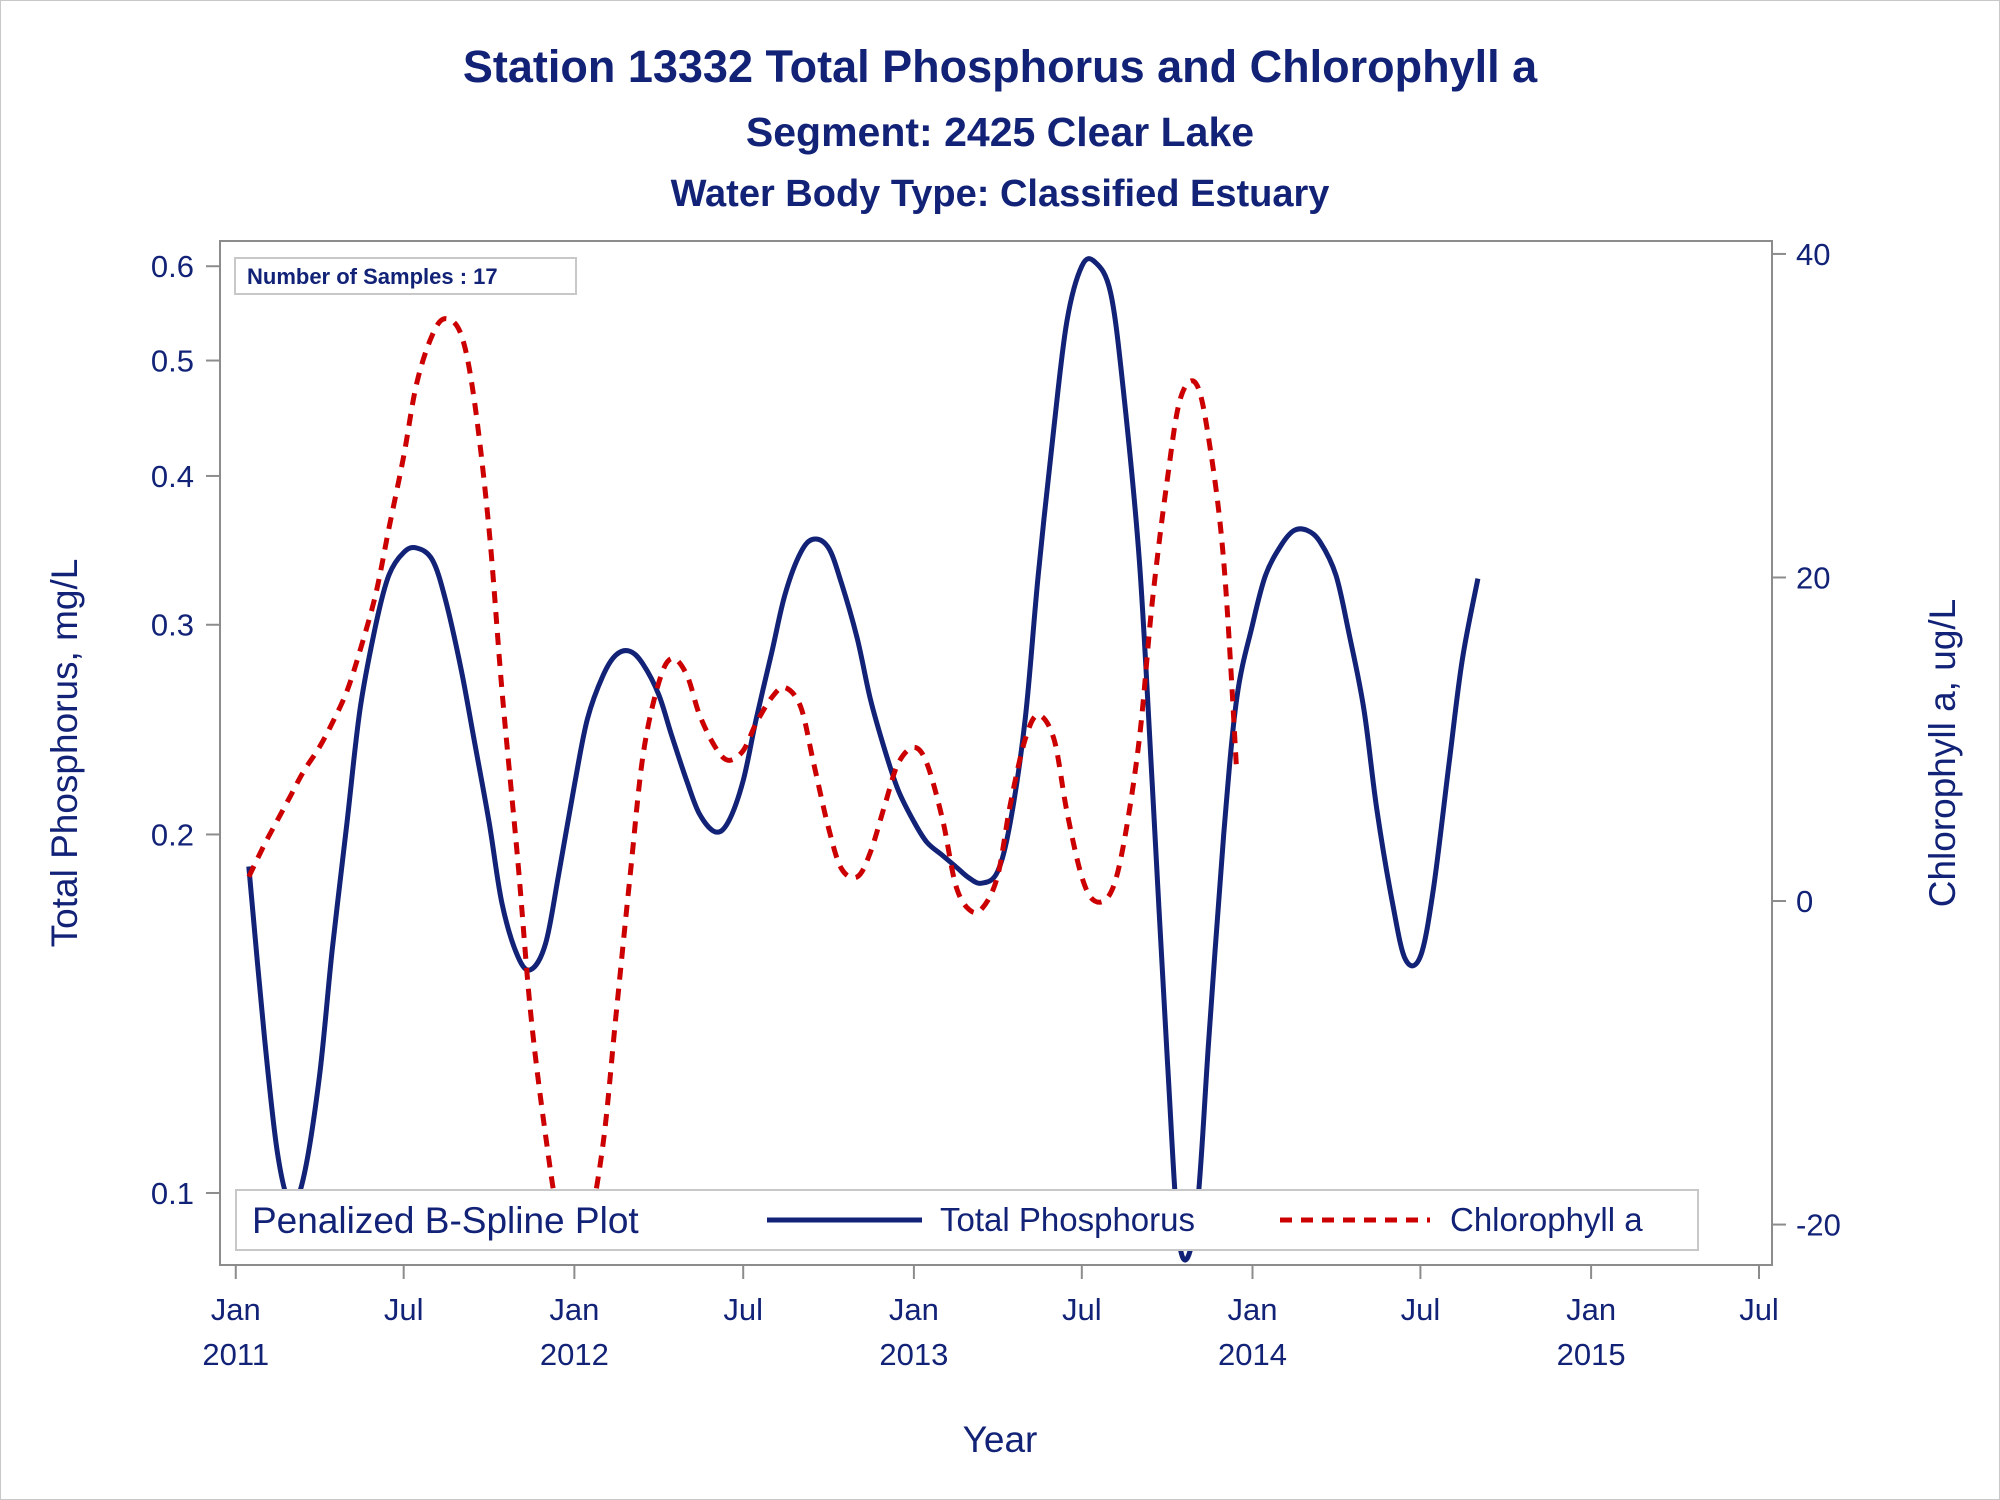 Image resolution: width=2000 pixels, height=1500 pixels. I want to click on y-left-tick-label: 0.6, so click(172, 266).